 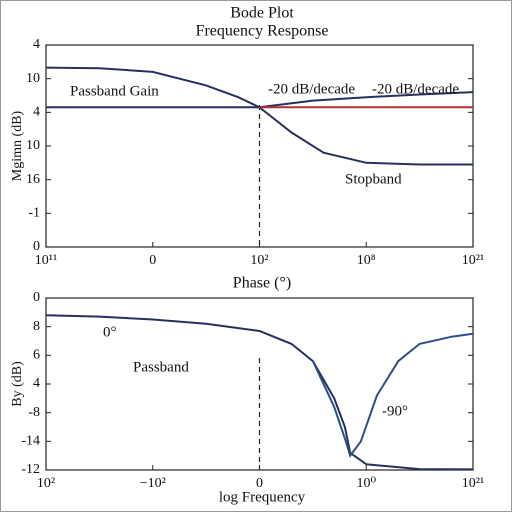 I want to click on y-axis-label: By (dB), so click(x=17, y=384).